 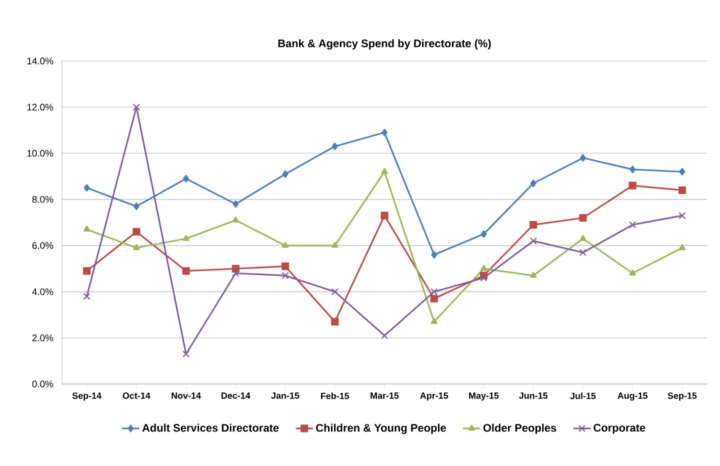 I want to click on y-tick-label: 6.0%, so click(x=43, y=245).